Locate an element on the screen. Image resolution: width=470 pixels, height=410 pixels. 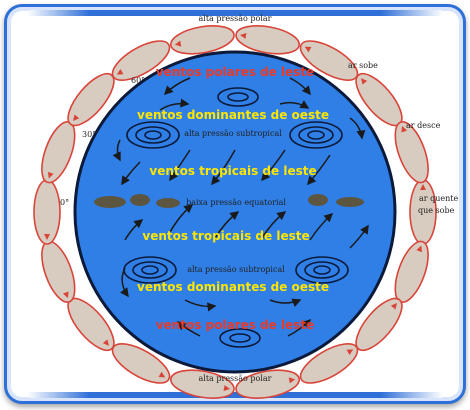
westerlies-bottom-label: ventos dominantes de oeste is located at coordinates (233, 287).